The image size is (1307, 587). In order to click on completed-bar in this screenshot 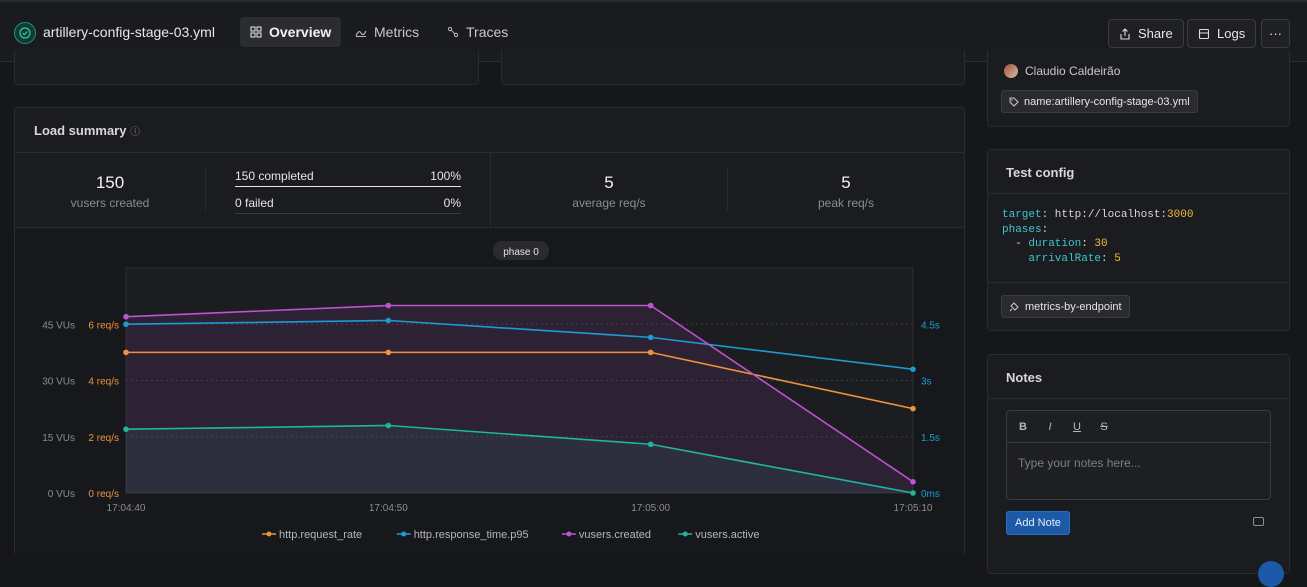, I will do `click(348, 186)`.